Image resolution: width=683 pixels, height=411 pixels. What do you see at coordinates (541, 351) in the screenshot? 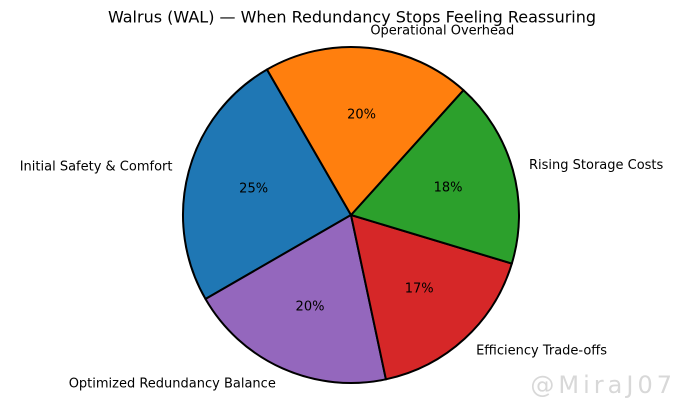
I see `slice-label: Efficiency Trade-offs` at bounding box center [541, 351].